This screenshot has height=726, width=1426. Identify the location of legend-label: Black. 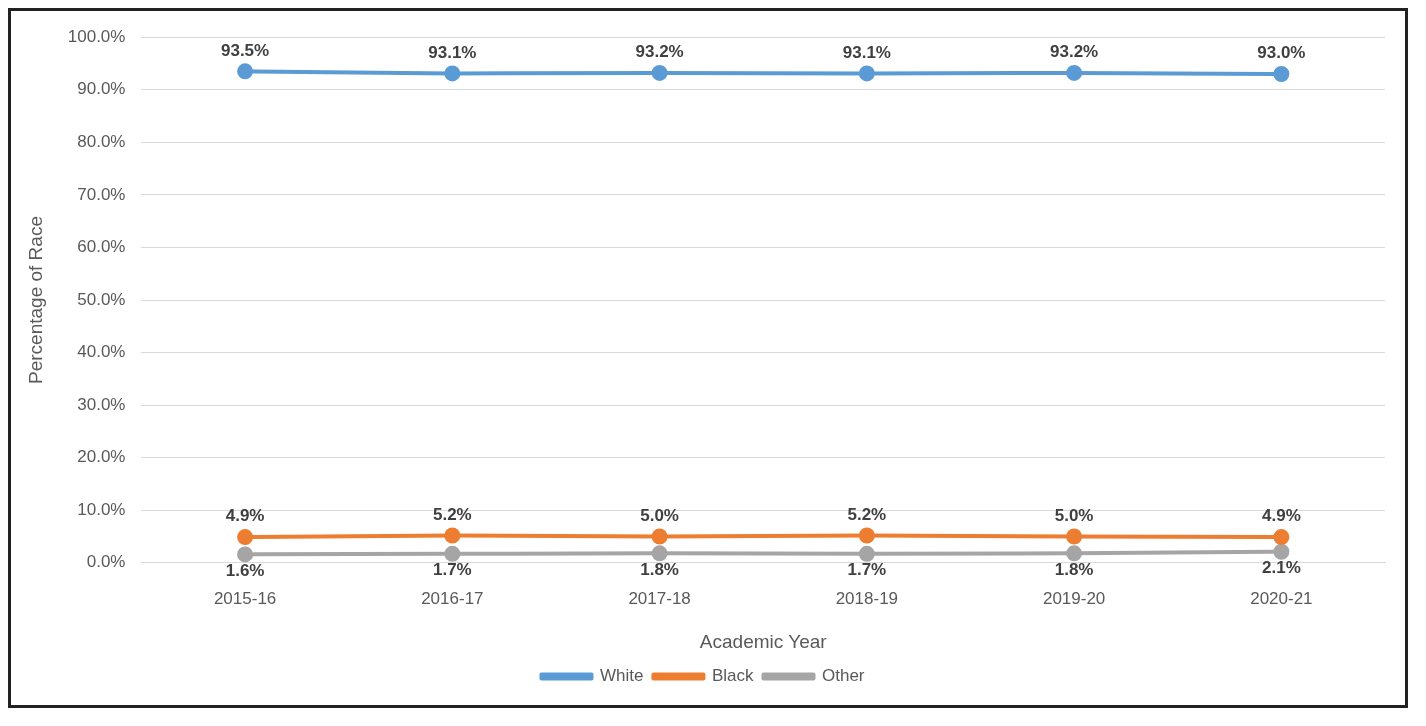
(732, 676).